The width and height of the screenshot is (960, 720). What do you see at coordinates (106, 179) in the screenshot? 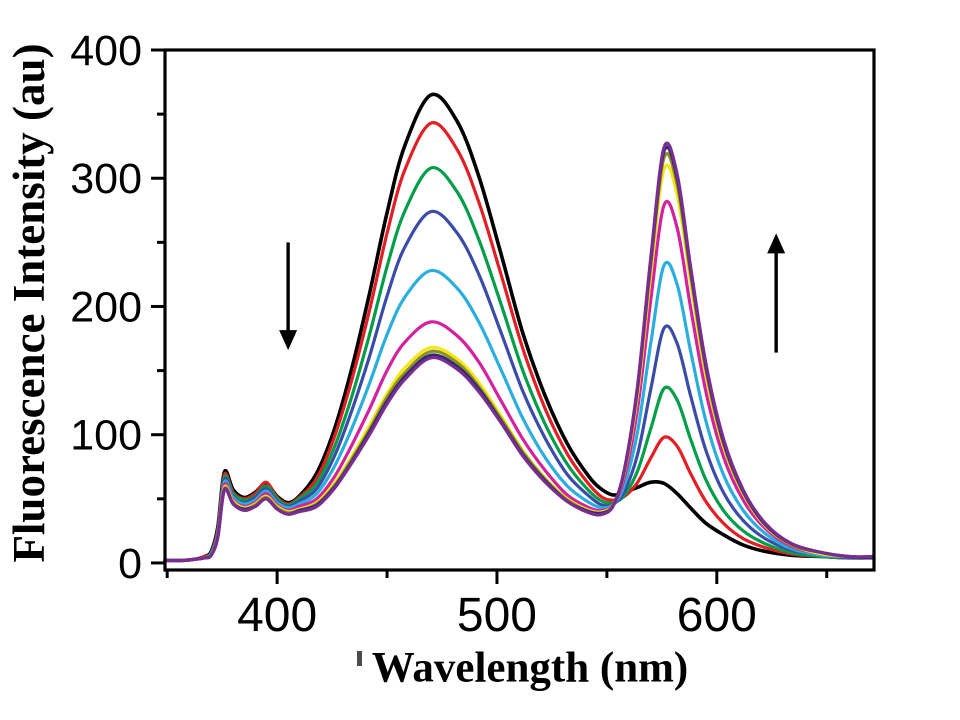
I see `y-tick-label-300: 300` at bounding box center [106, 179].